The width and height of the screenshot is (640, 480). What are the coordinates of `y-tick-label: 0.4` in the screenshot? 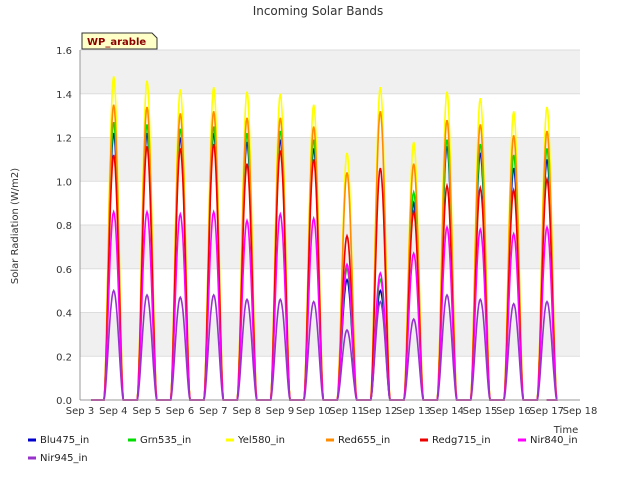 It's located at (64, 314).